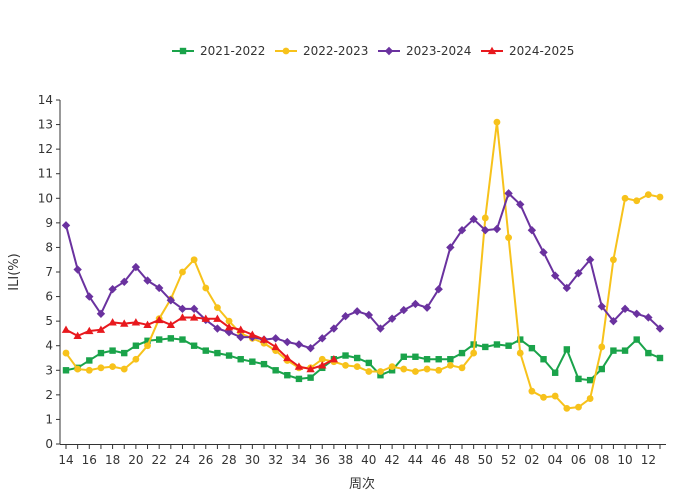 This screenshot has height=500, width=690. What do you see at coordinates (14, 271) in the screenshot?
I see `y-axis-title: ILI(%)` at bounding box center [14, 271].